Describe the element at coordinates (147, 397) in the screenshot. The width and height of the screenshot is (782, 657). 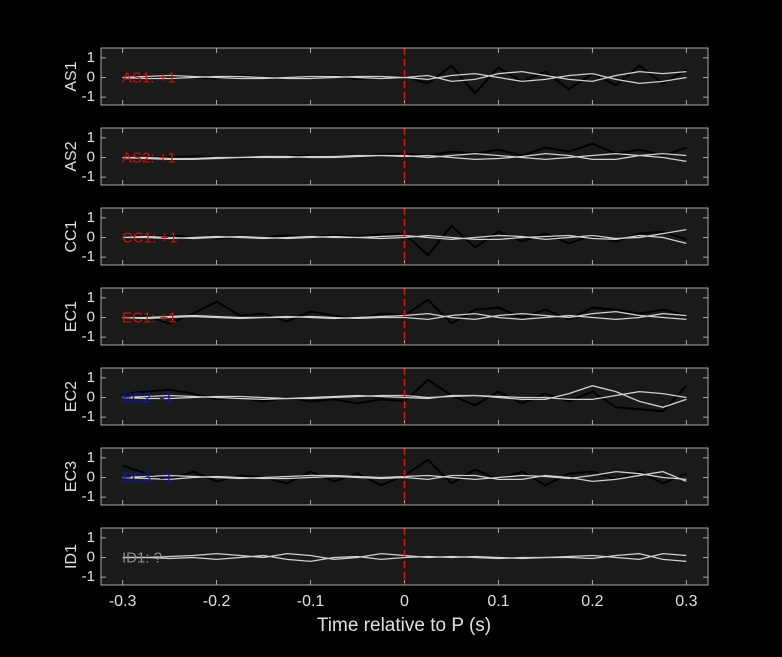
I see `annotation: EC2: -1` at that location.